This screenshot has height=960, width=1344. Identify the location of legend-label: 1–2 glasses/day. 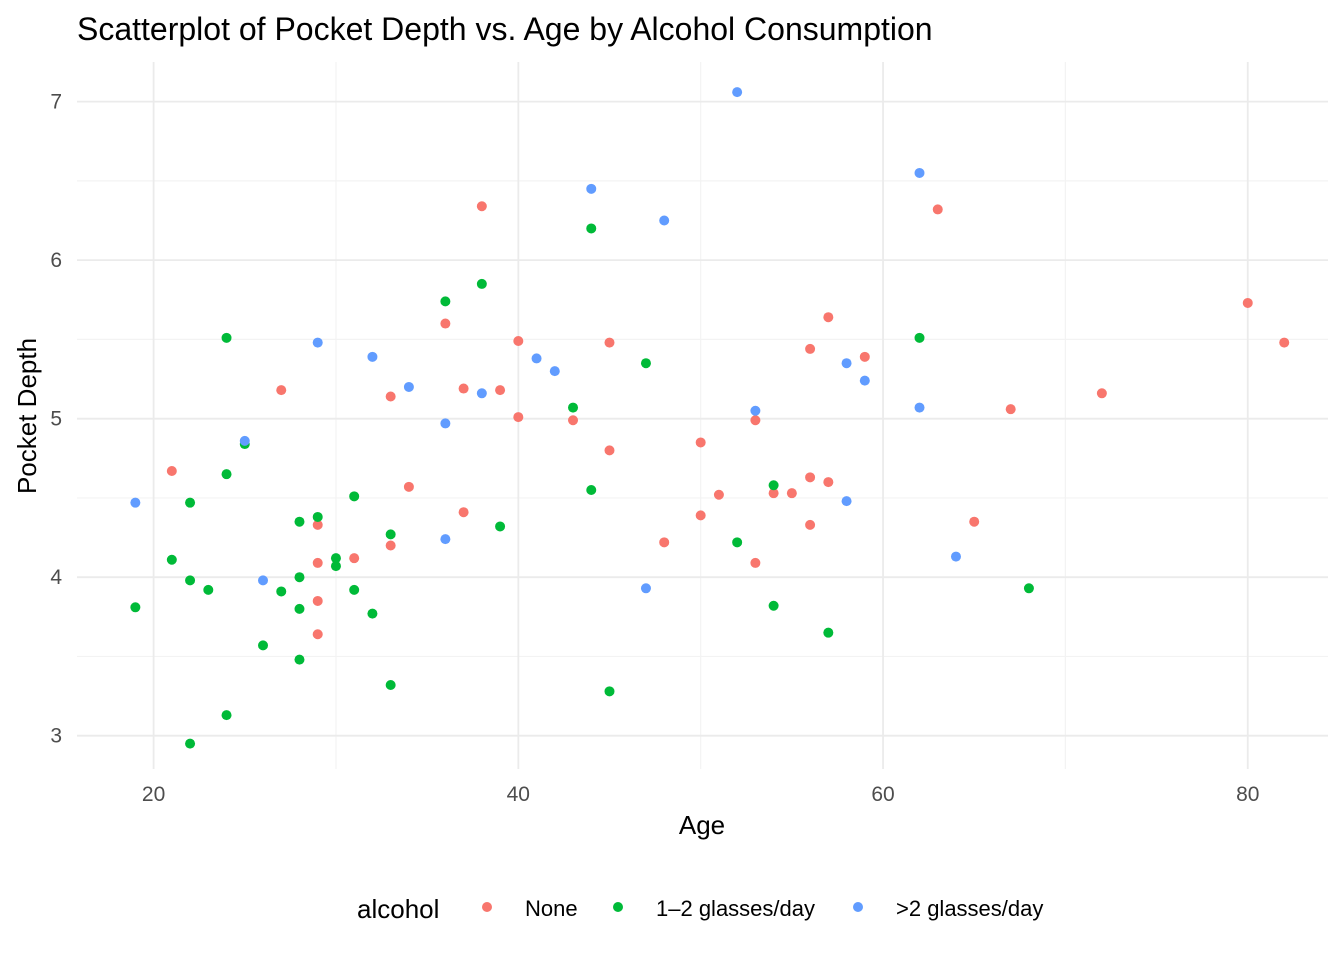
(735, 908).